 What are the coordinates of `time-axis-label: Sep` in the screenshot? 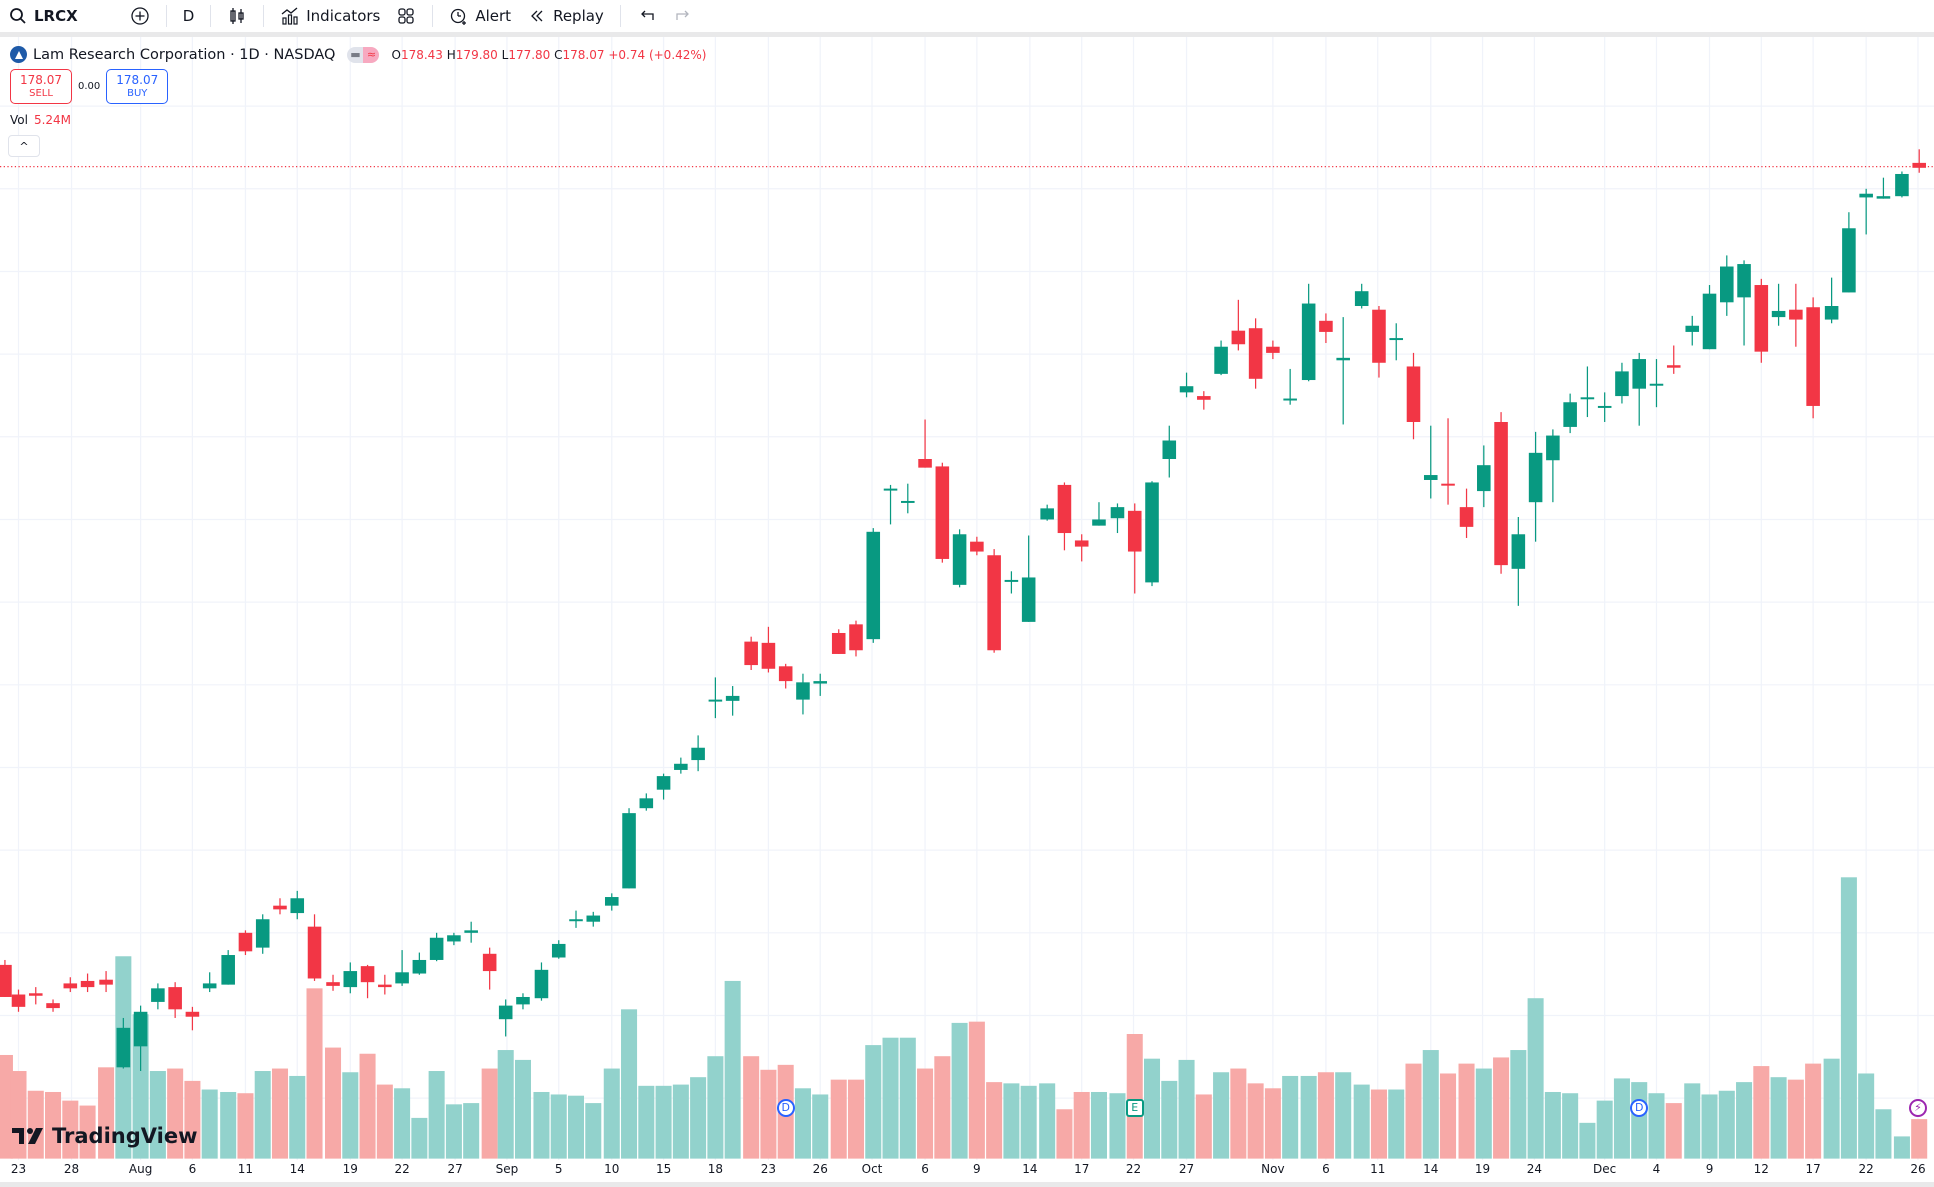 It's located at (507, 1169).